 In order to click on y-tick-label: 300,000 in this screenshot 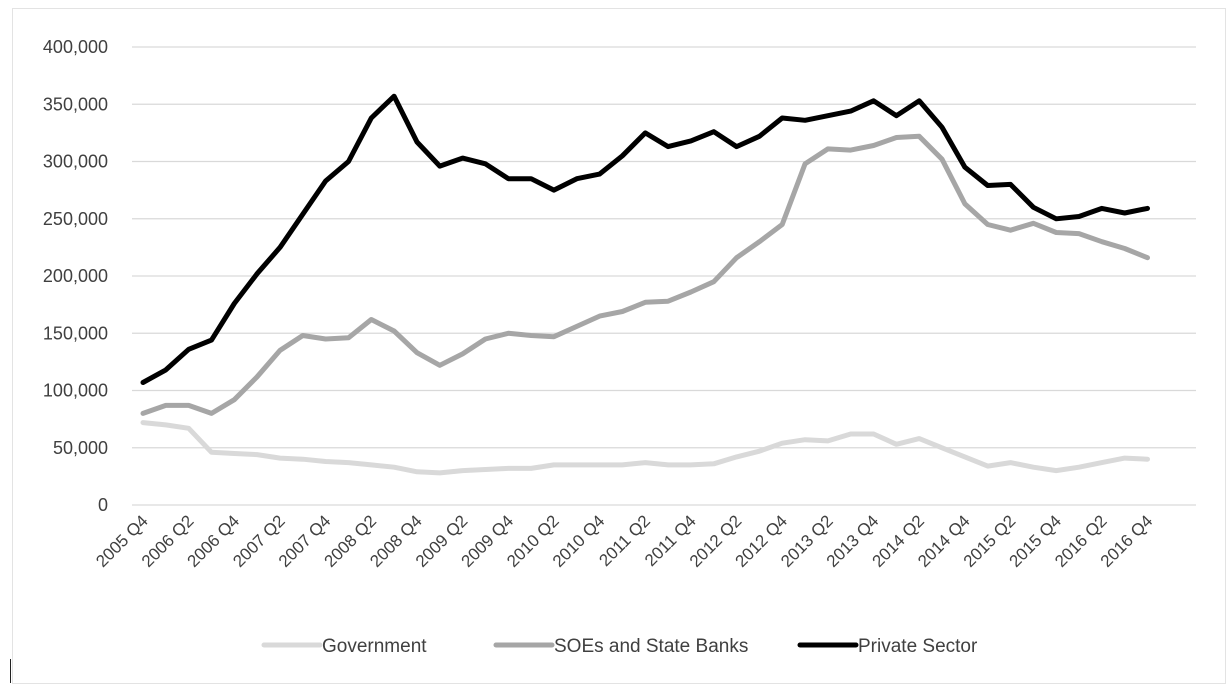, I will do `click(75, 162)`.